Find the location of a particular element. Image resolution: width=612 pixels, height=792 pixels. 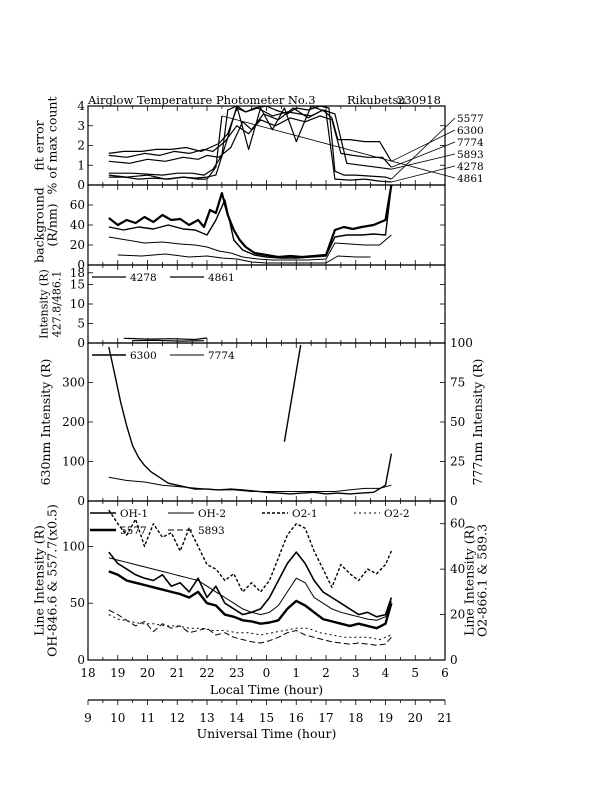

background-series-group is located at coordinates (250, 224).